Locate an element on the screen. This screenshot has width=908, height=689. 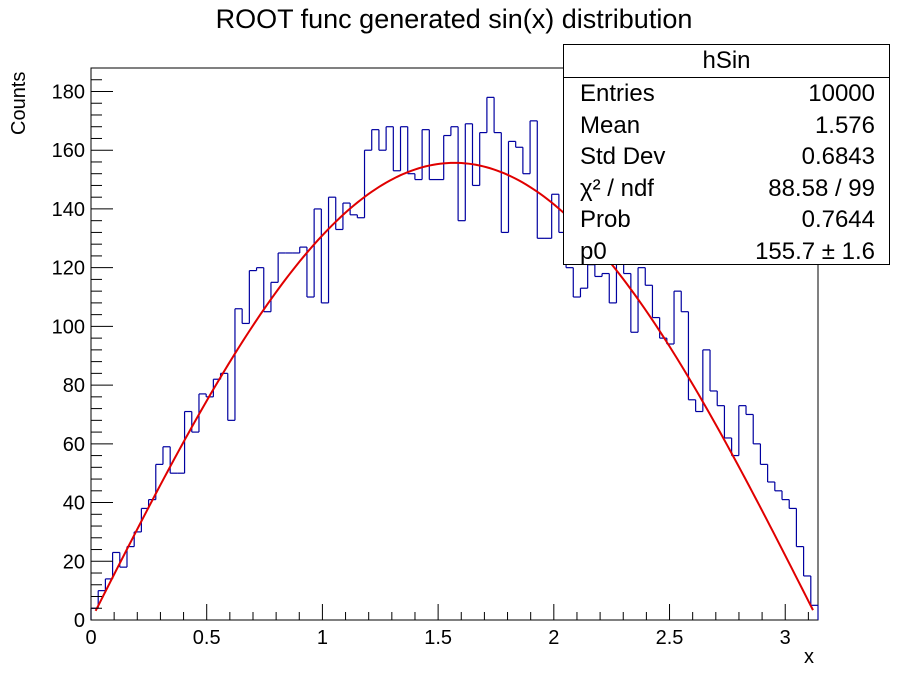
stats-value: 1.576 is located at coordinates (844, 125).